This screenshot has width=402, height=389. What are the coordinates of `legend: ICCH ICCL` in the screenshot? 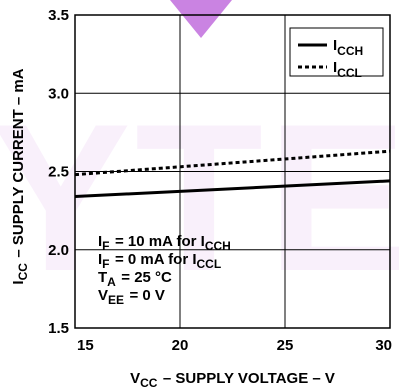 It's located at (336, 53).